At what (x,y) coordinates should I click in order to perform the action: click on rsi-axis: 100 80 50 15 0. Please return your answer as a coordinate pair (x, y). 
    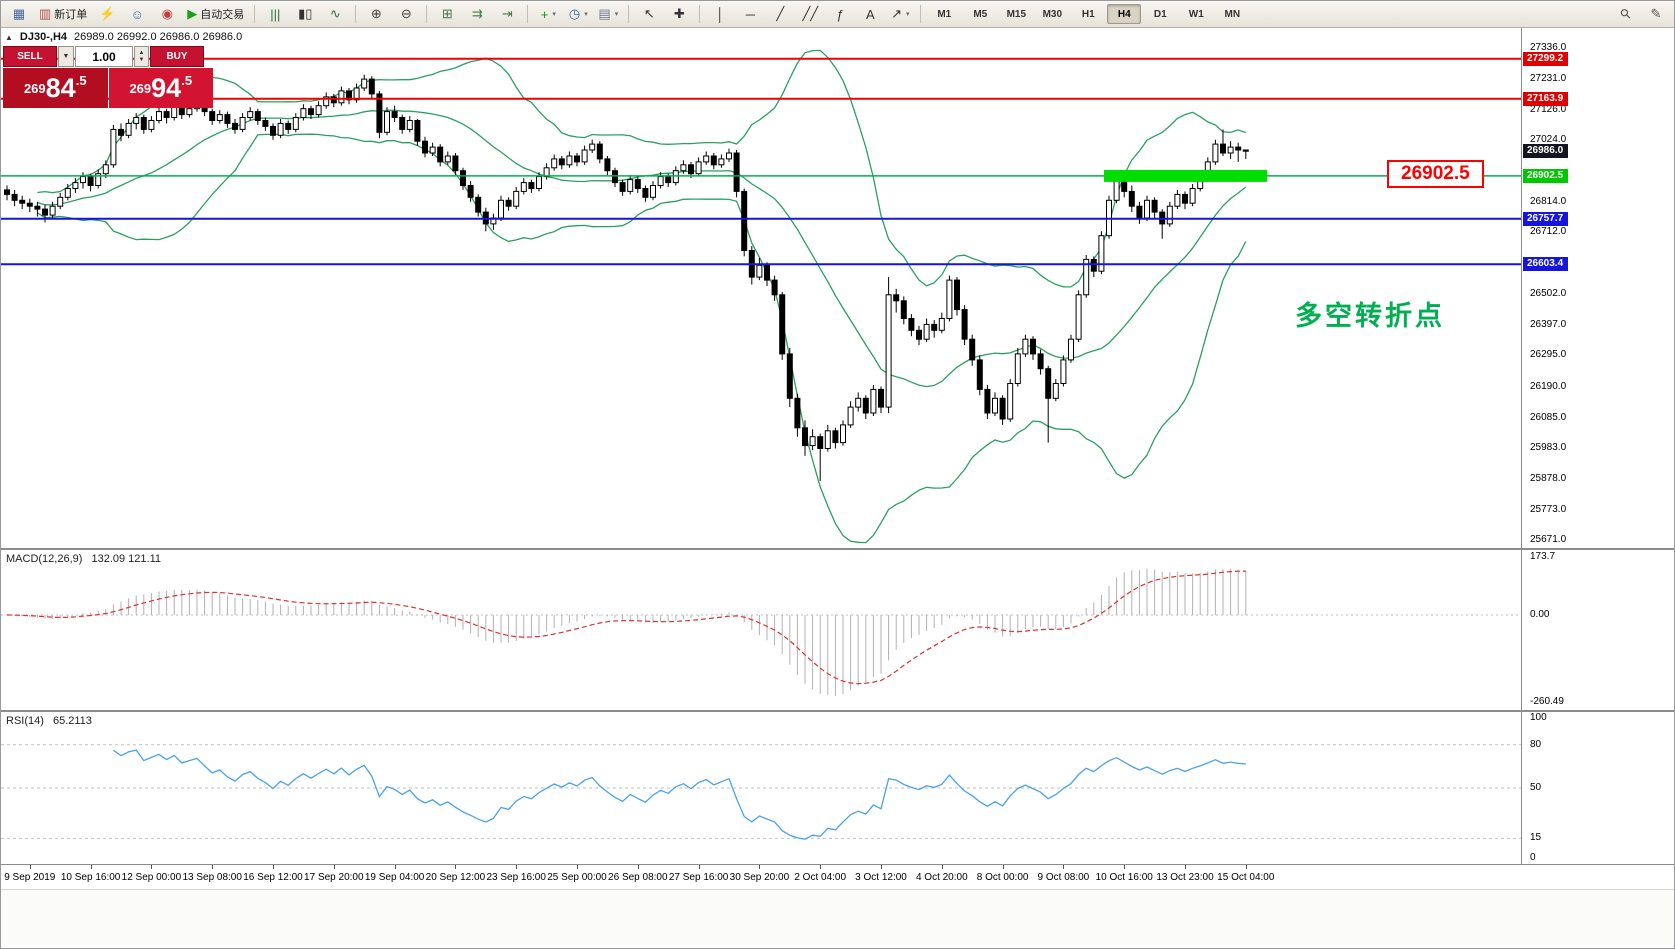
    Looking at the image, I should click on (1597, 788).